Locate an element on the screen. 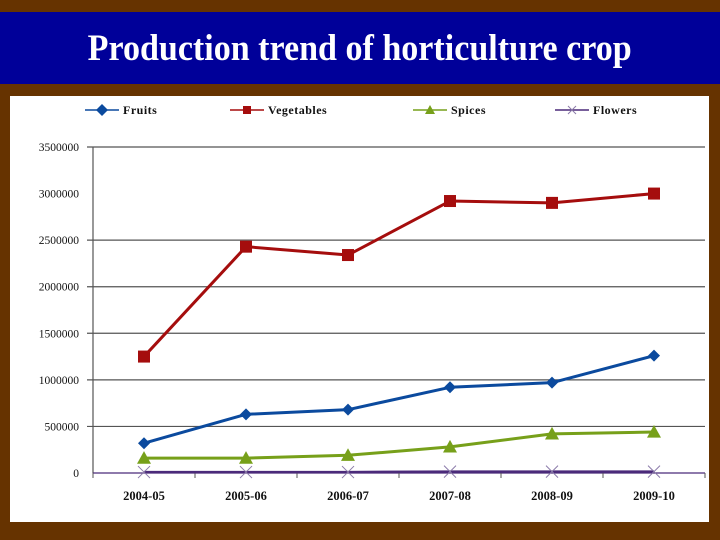 The height and width of the screenshot is (540, 720). chart-legend: Fruits Vegetables Spices Flowers is located at coordinates (361, 110).